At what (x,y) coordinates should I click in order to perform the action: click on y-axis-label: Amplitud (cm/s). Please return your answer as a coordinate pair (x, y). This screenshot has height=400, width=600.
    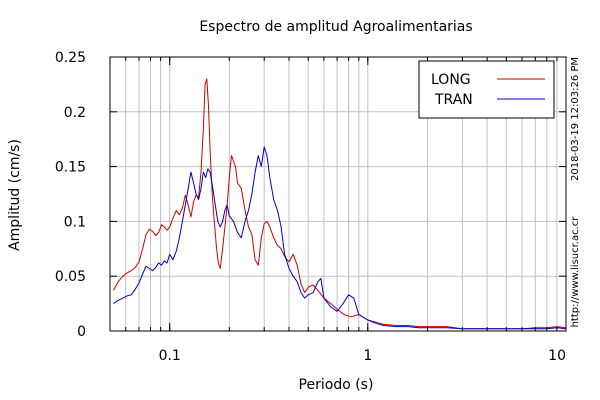
    Looking at the image, I should click on (15, 195).